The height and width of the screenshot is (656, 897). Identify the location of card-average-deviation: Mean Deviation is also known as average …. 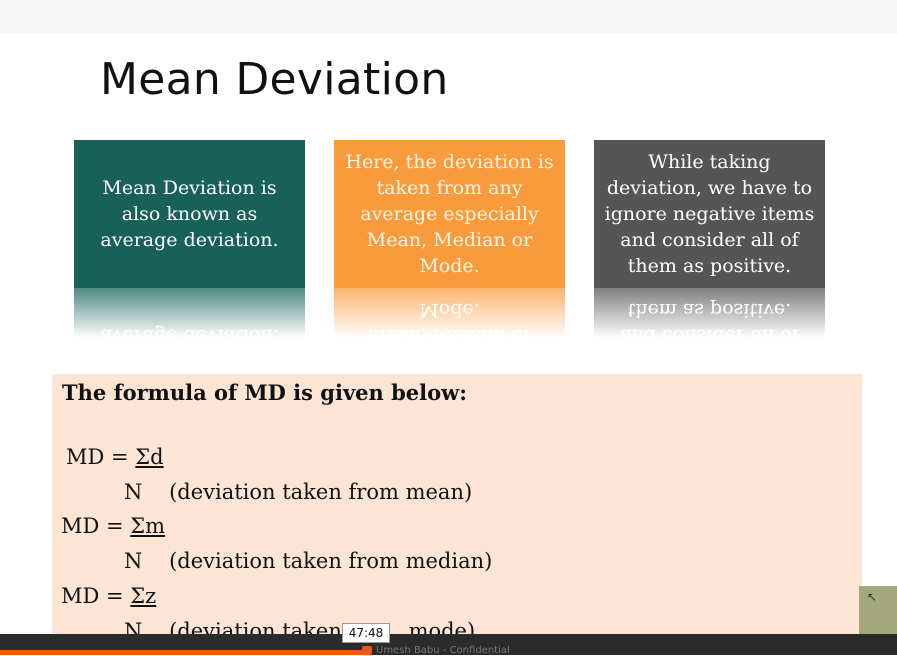
(189, 214).